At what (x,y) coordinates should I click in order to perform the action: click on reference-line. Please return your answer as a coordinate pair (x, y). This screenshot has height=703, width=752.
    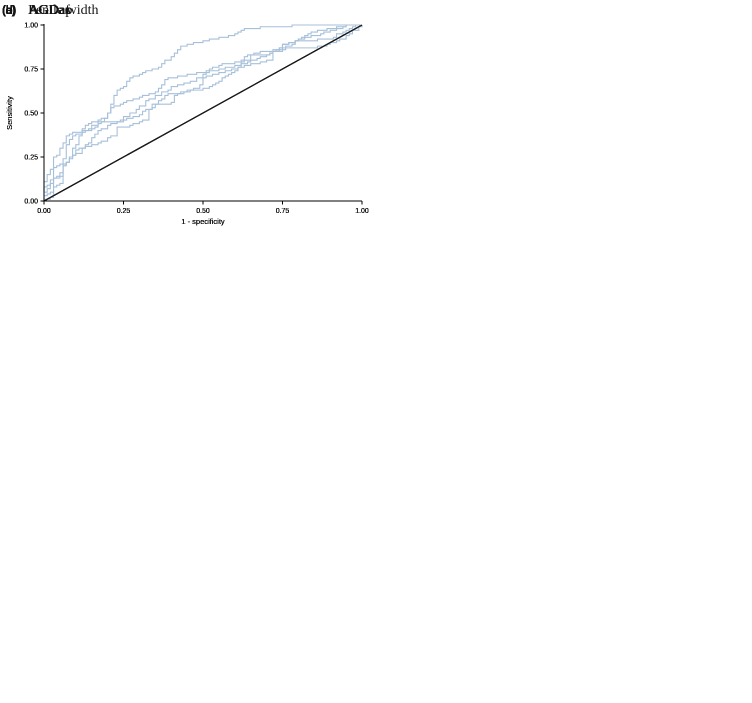
    Looking at the image, I should click on (203, 113).